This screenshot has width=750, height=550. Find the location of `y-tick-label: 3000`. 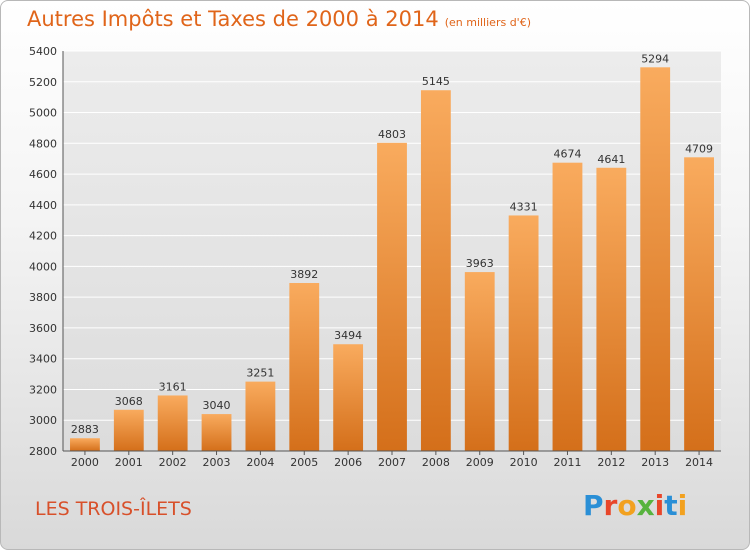

y-tick-label: 3000 is located at coordinates (43, 420).